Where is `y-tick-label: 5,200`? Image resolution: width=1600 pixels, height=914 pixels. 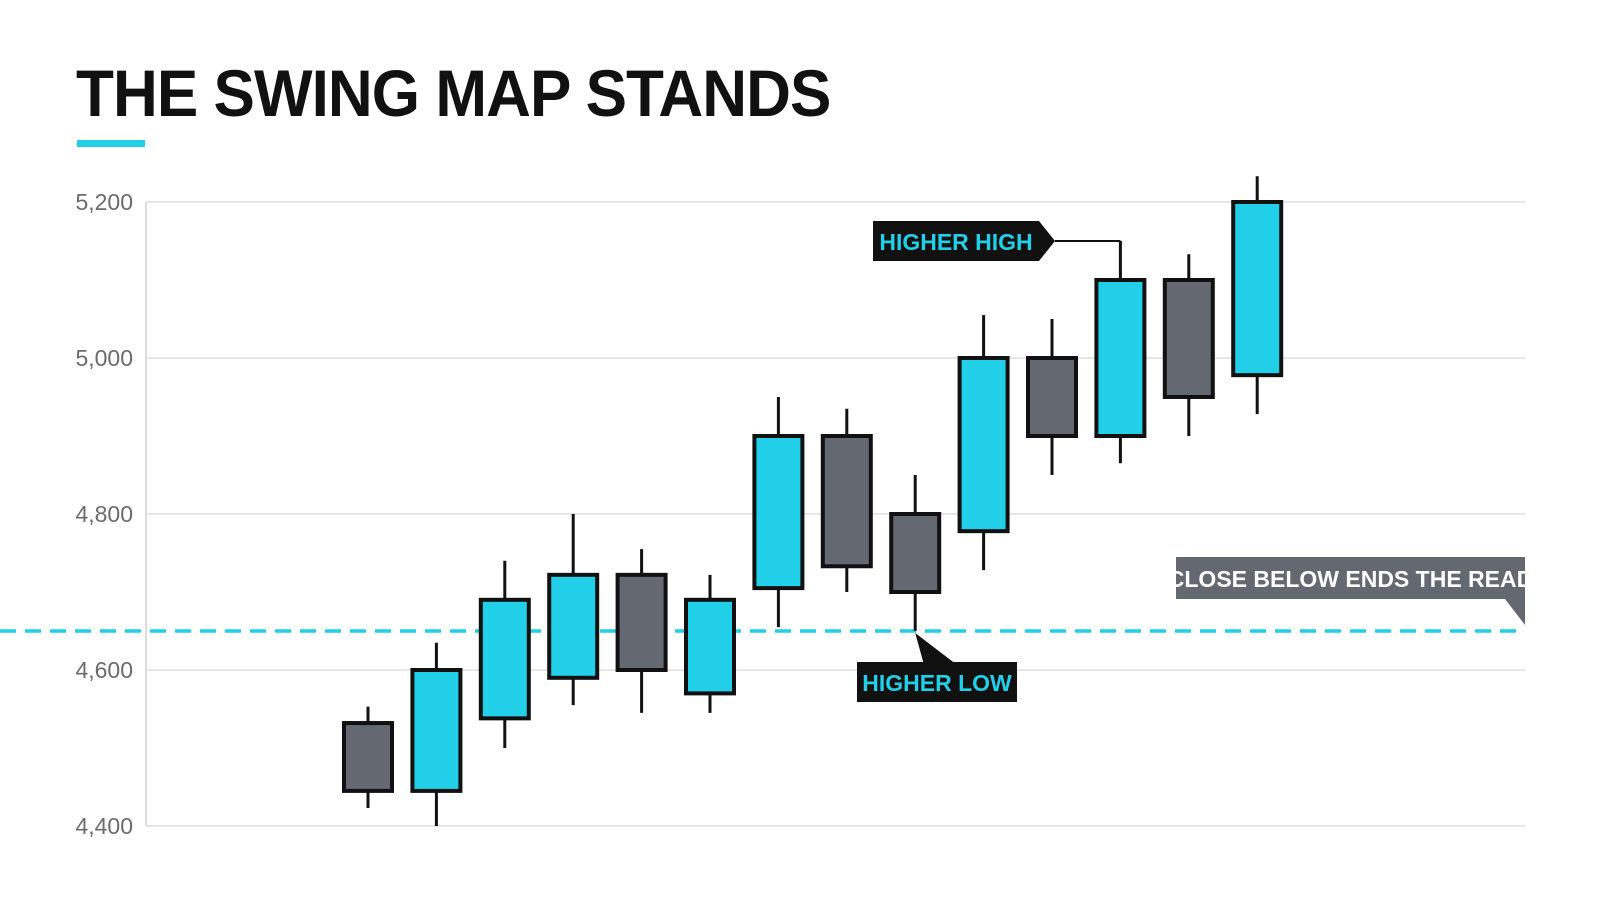 y-tick-label: 5,200 is located at coordinates (104, 202).